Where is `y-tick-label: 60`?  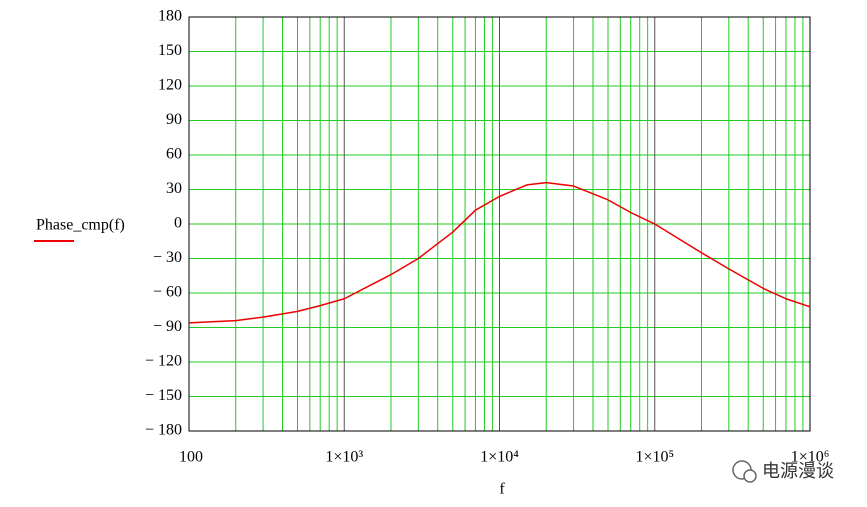 y-tick-label: 60 is located at coordinates (174, 154).